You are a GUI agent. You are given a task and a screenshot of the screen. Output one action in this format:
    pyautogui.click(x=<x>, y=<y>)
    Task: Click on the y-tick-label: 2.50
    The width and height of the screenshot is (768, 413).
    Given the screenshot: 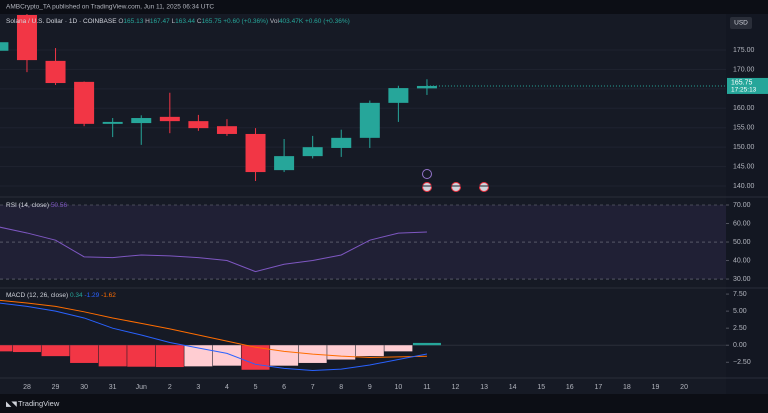 What is the action you would take?
    pyautogui.click(x=740, y=328)
    